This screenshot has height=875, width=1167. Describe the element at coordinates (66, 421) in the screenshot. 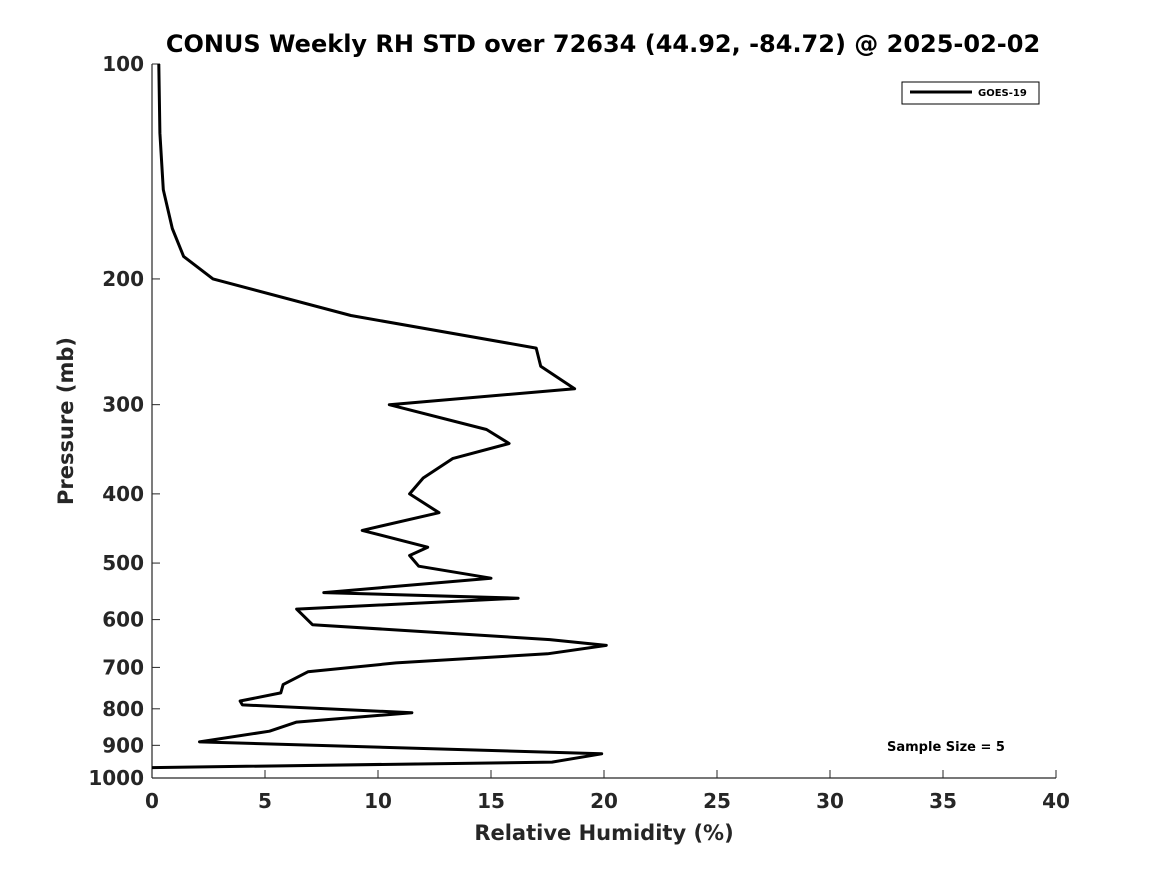

I see `y-axis-label: Pressure (mb)` at that location.